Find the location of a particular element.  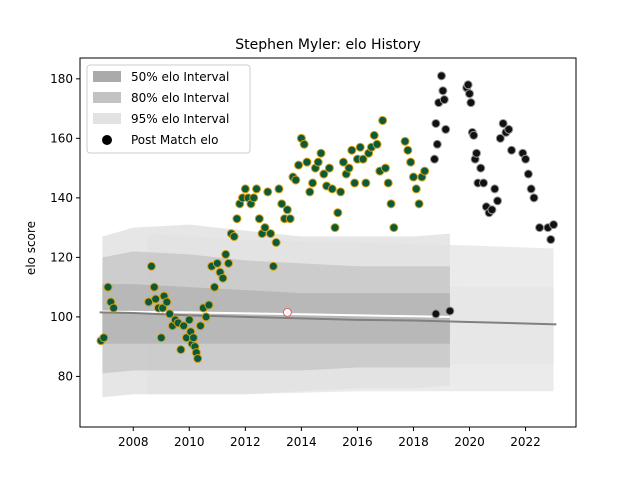

x-tick-label: 2020 is located at coordinates (469, 442).